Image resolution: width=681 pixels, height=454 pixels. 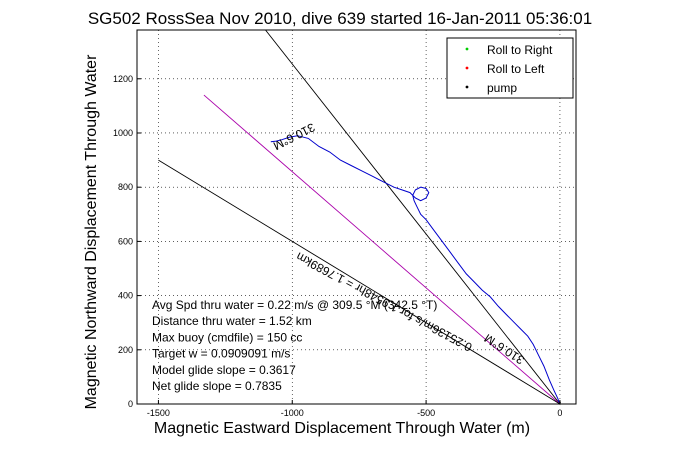 What do you see at coordinates (125, 296) in the screenshot?
I see `y-tick-label: 400` at bounding box center [125, 296].